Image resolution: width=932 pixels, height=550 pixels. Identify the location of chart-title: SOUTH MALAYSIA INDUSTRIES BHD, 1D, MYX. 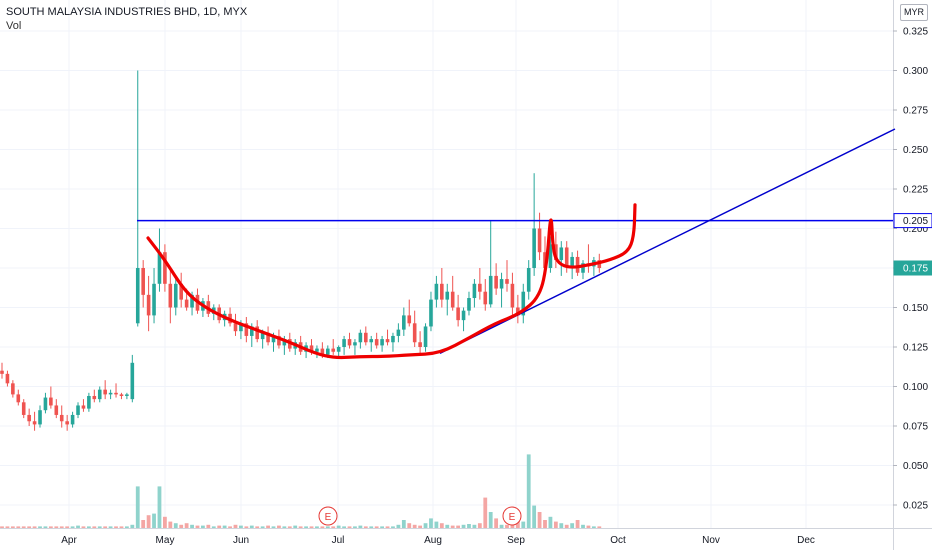
(127, 12).